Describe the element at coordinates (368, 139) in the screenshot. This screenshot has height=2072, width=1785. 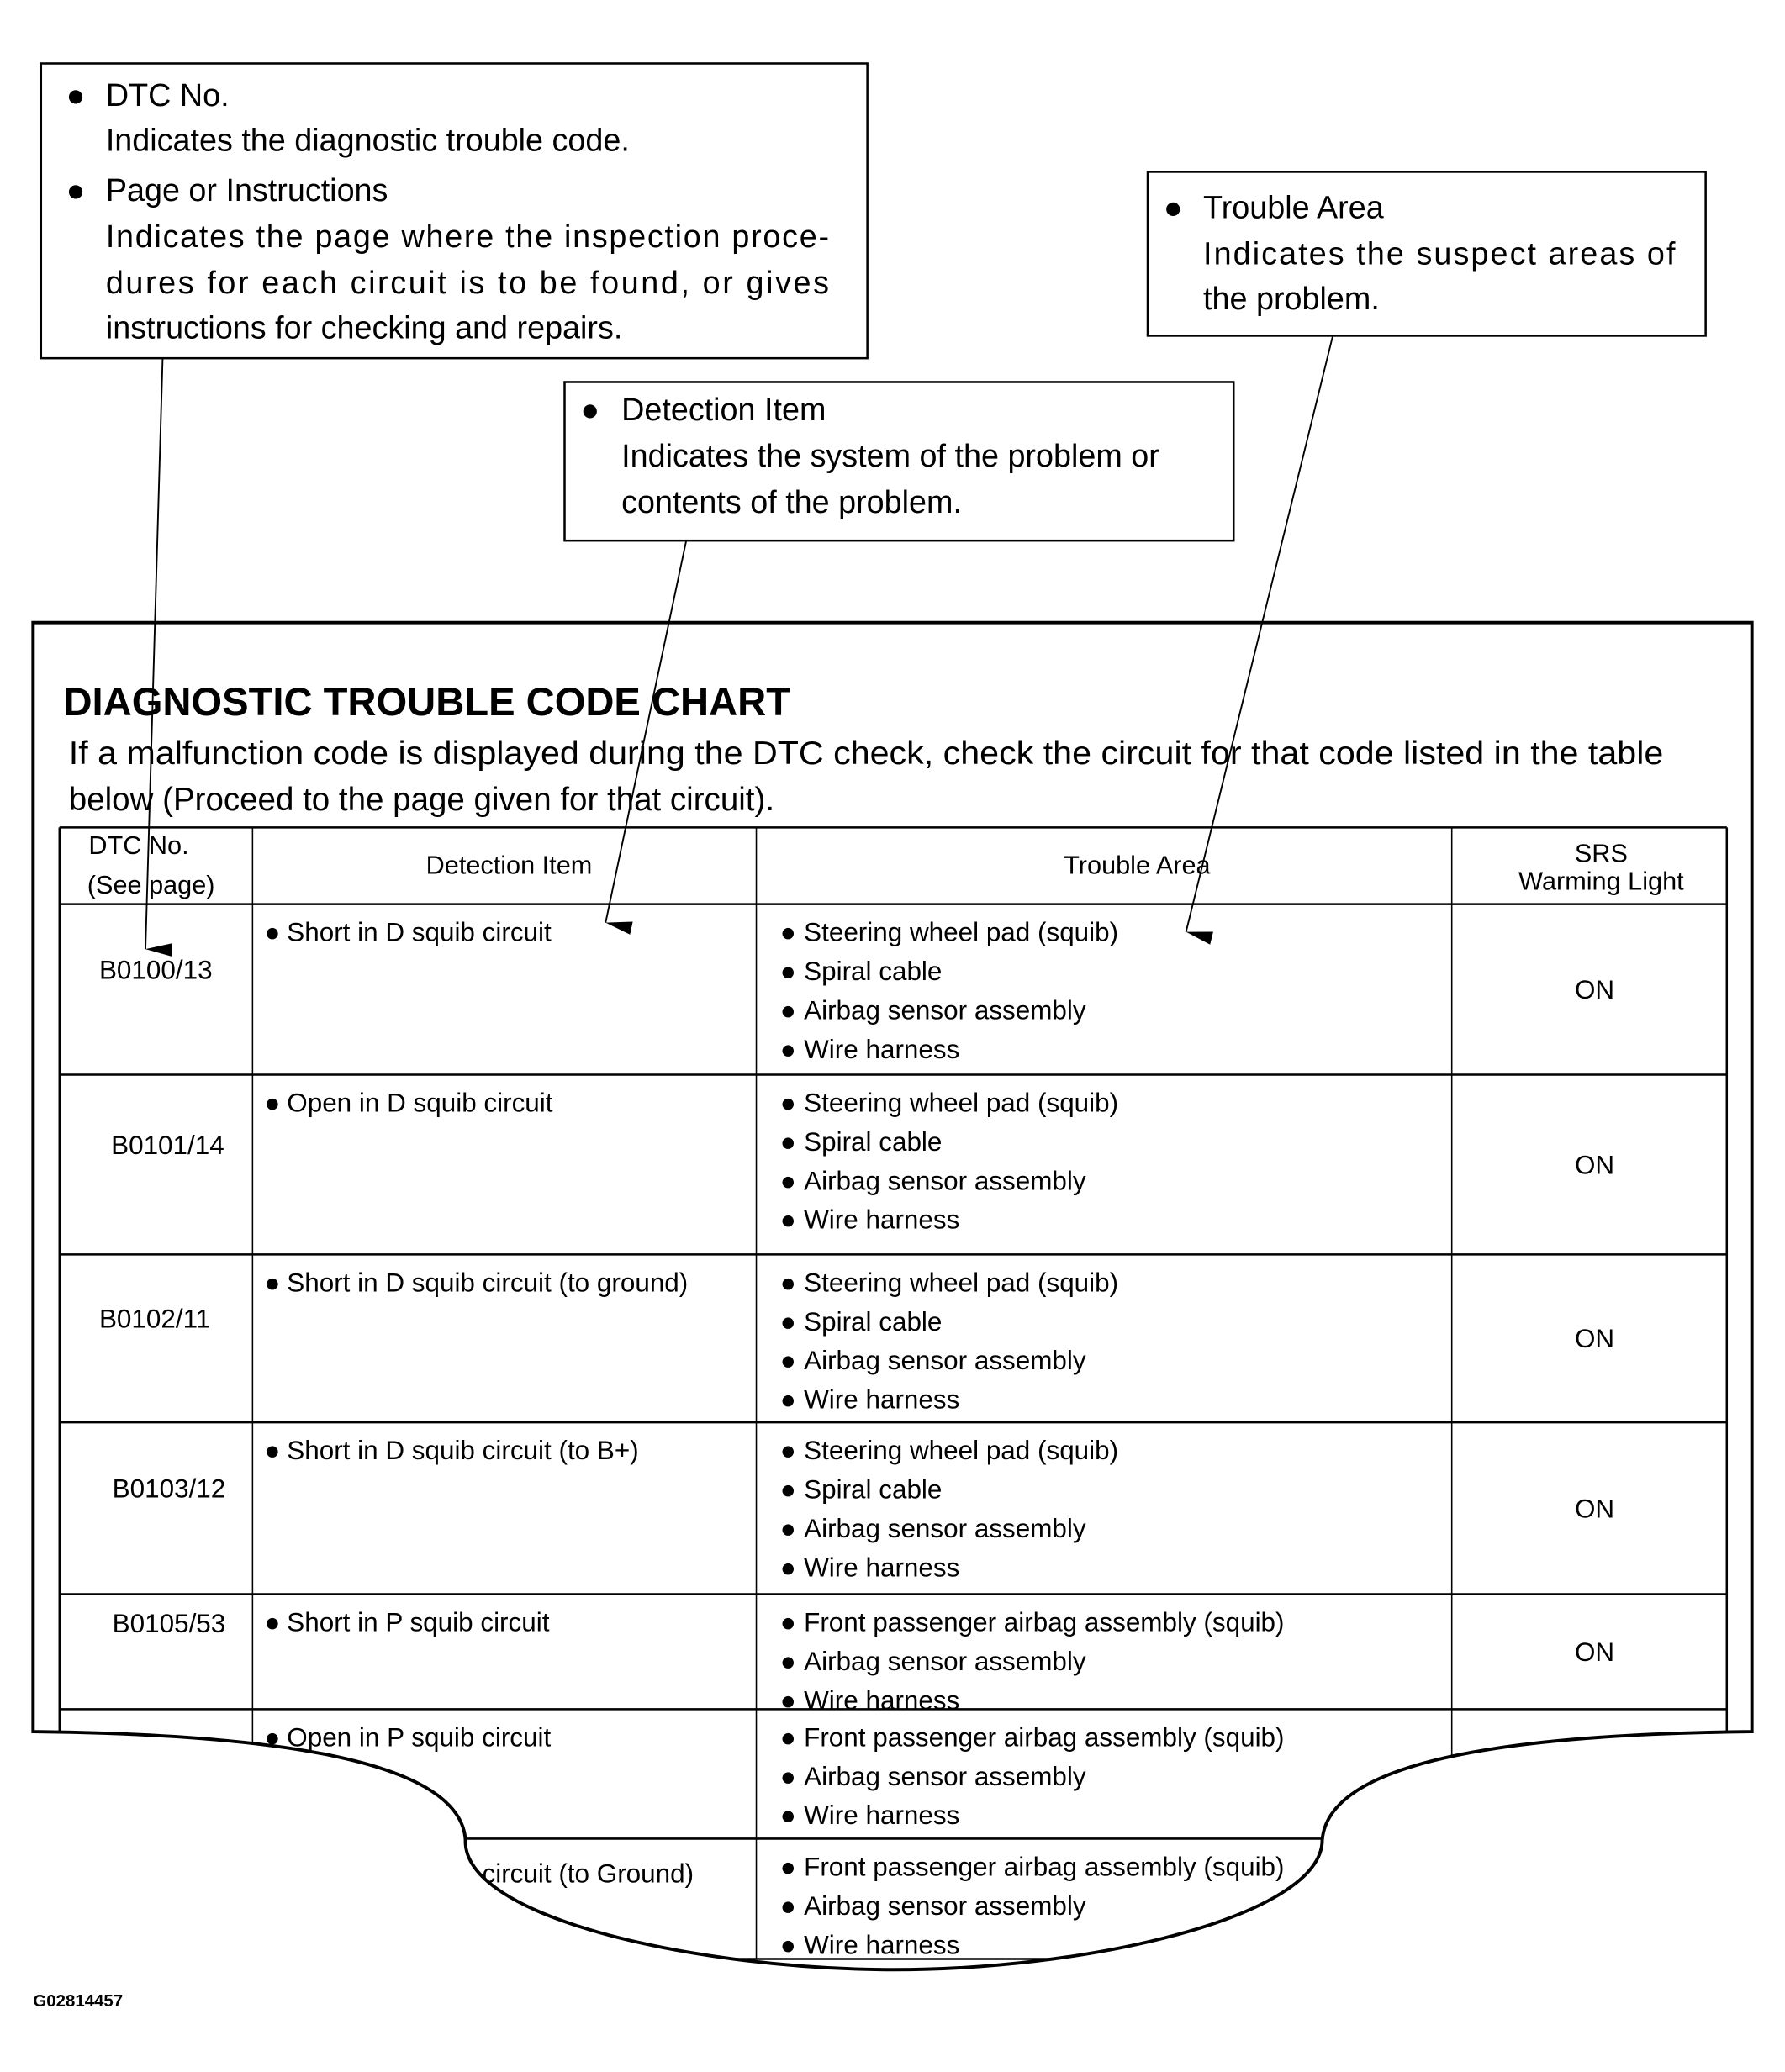
I see `callout-text: Indicates the diagnostic trouble code.` at that location.